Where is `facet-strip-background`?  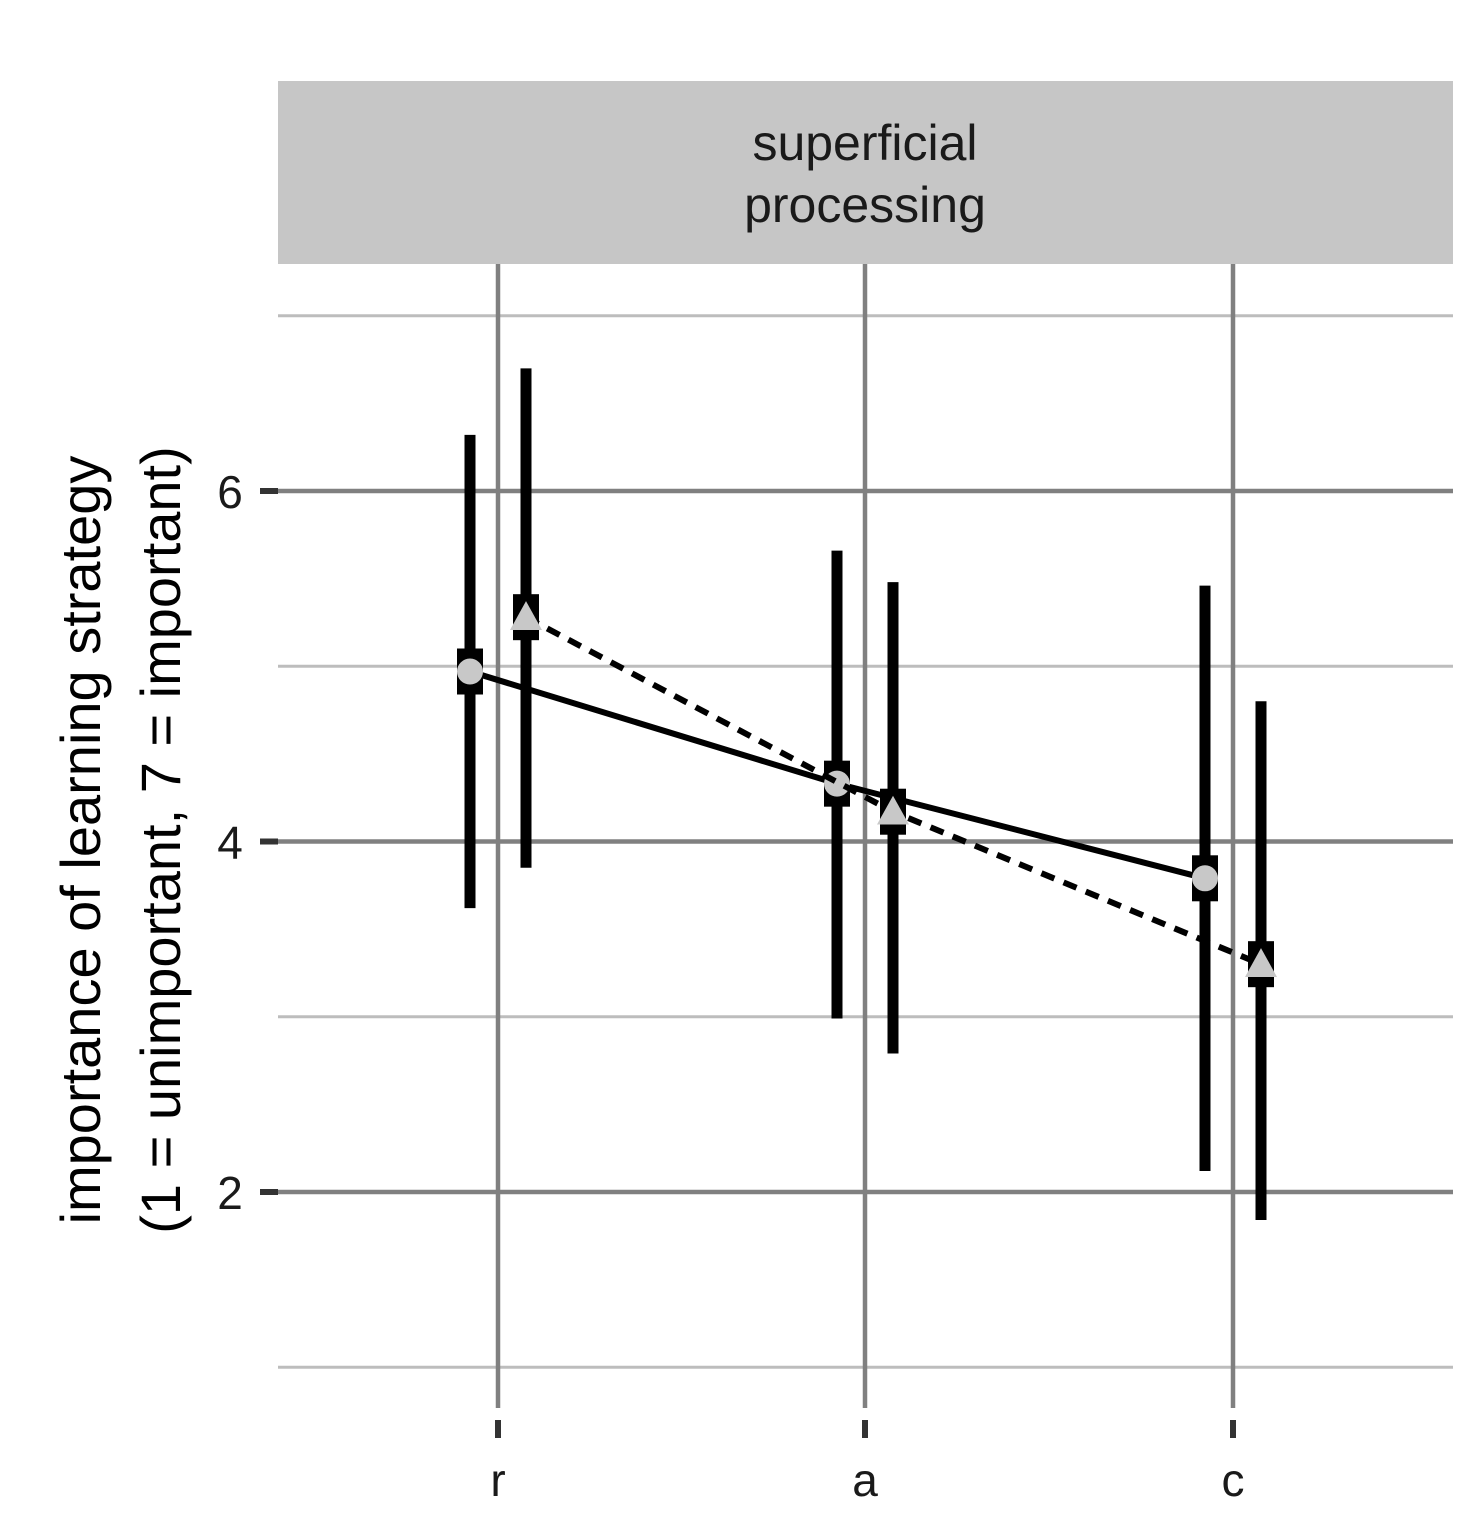 facet-strip-background is located at coordinates (865, 172).